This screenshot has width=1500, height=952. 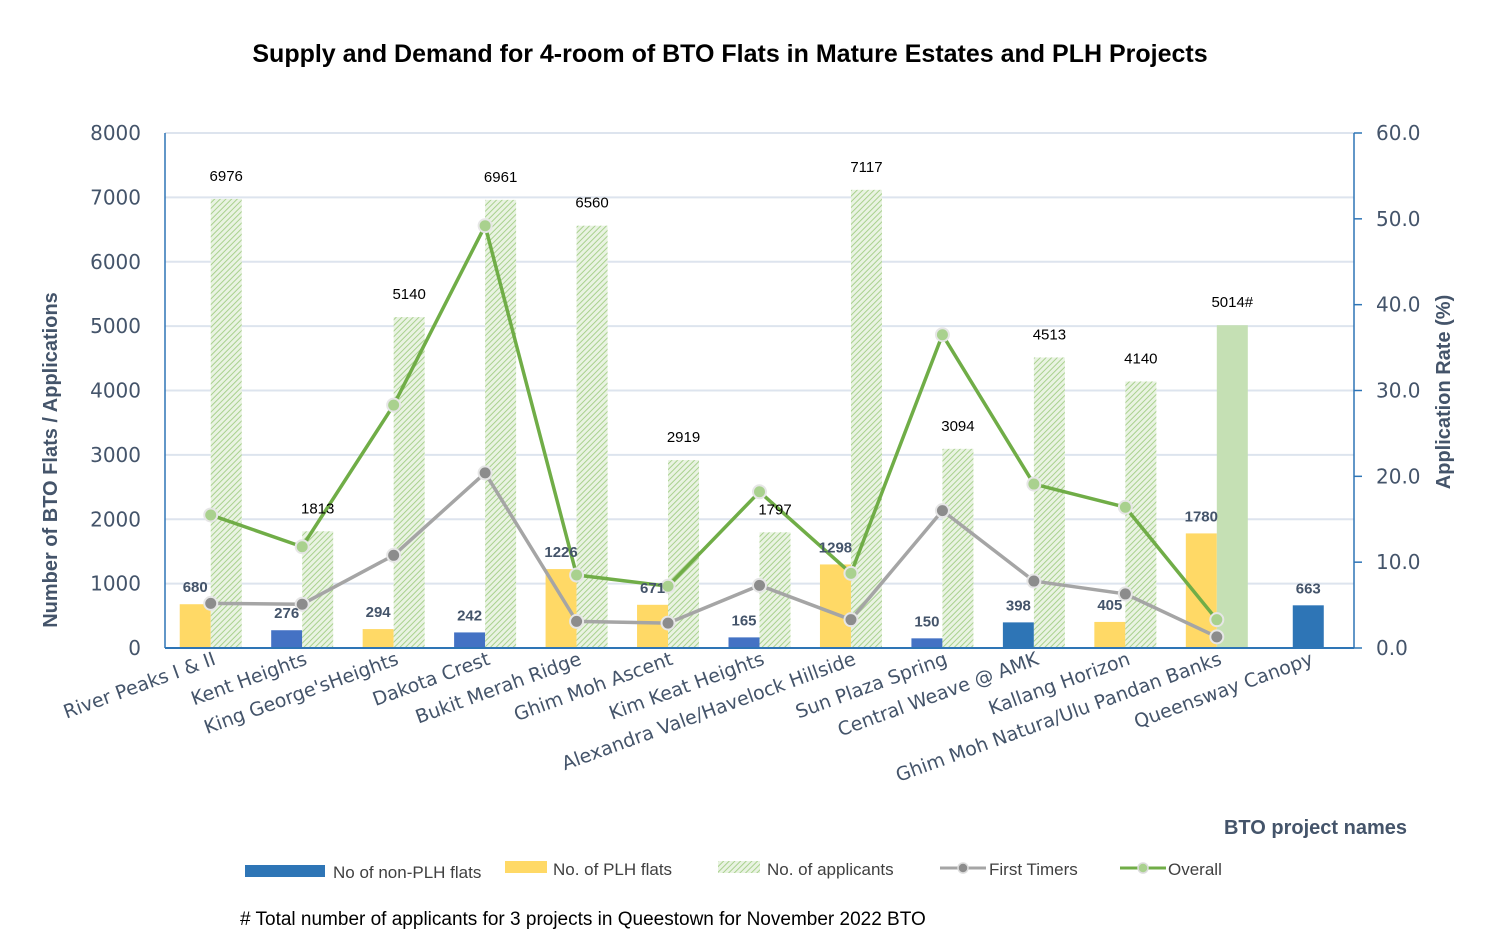 What do you see at coordinates (500, 177) in the screenshot?
I see `data-label-applicants: 6961` at bounding box center [500, 177].